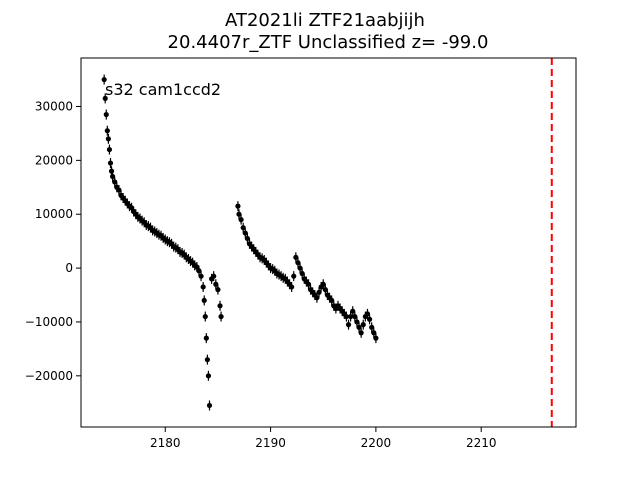 The height and width of the screenshot is (484, 640). Describe the element at coordinates (165, 443) in the screenshot. I see `x-tick-label: 2180` at that location.